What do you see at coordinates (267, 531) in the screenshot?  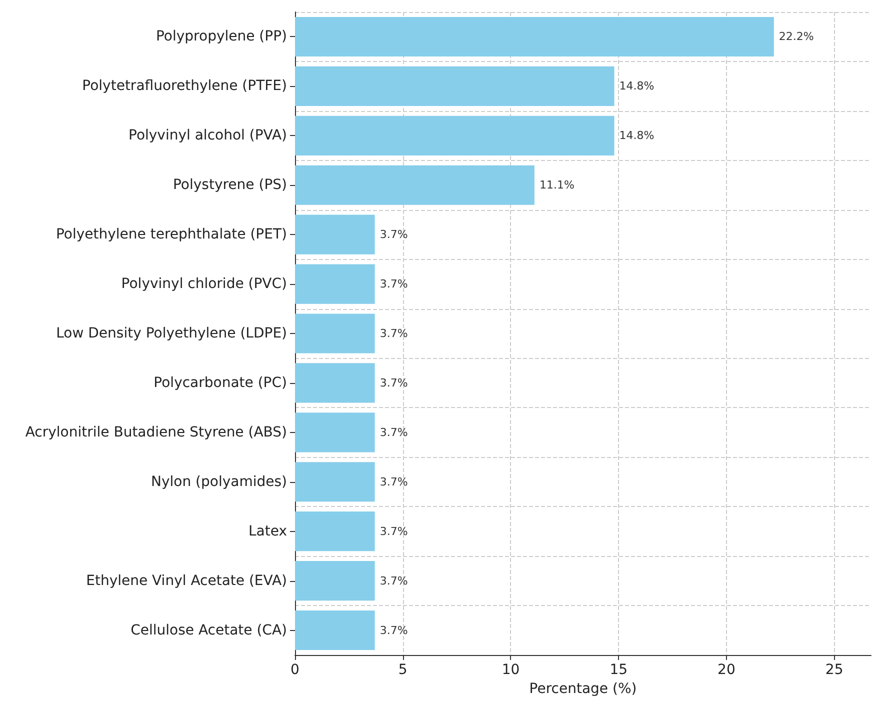 I see `y-tick-label: Latex` at bounding box center [267, 531].